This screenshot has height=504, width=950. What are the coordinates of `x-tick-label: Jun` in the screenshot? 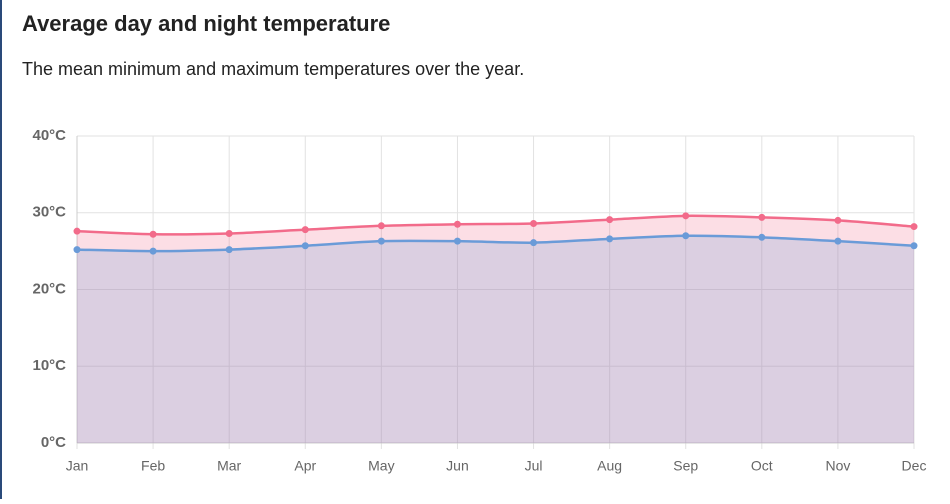 It's located at (457, 466).